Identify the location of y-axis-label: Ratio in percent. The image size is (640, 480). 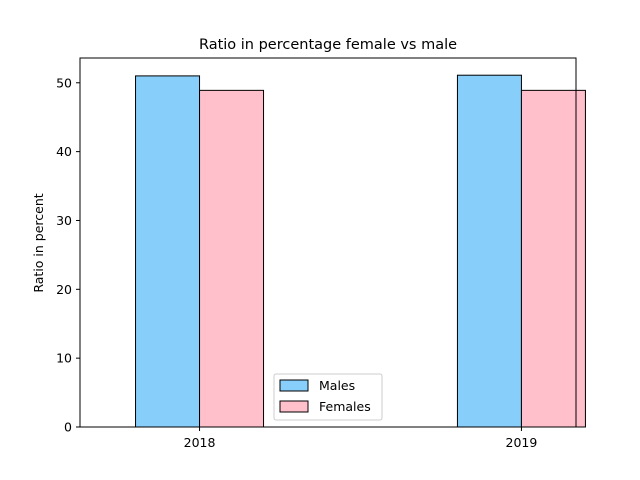
(38, 242).